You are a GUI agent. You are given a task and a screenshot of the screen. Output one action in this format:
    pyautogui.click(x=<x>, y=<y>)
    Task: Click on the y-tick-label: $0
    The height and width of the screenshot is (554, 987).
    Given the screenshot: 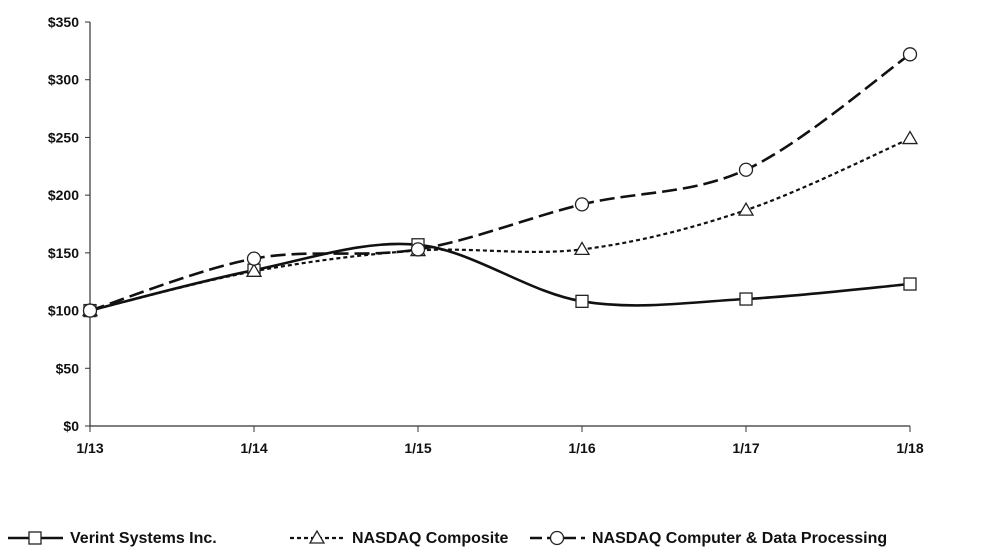 What is the action you would take?
    pyautogui.click(x=71, y=426)
    